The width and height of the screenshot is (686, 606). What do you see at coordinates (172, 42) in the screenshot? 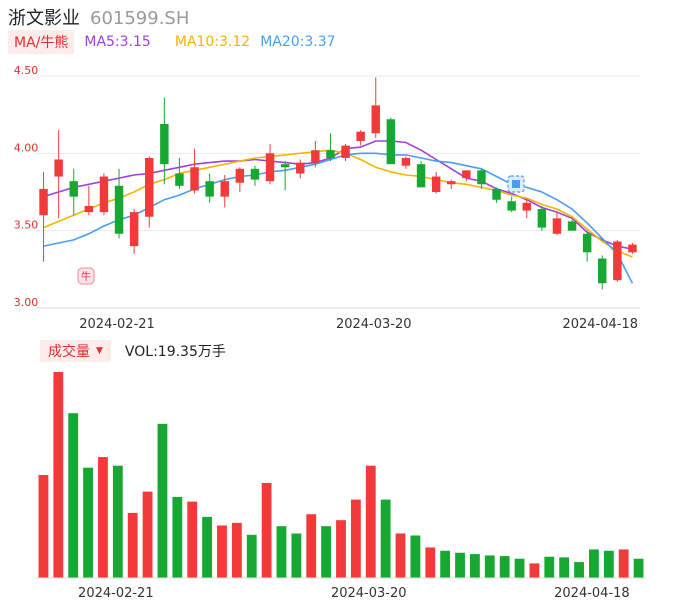
I see `ma-legend: MA/牛熊 MA5:3.15 MA10:3.12 MA20:3.37` at bounding box center [172, 42].